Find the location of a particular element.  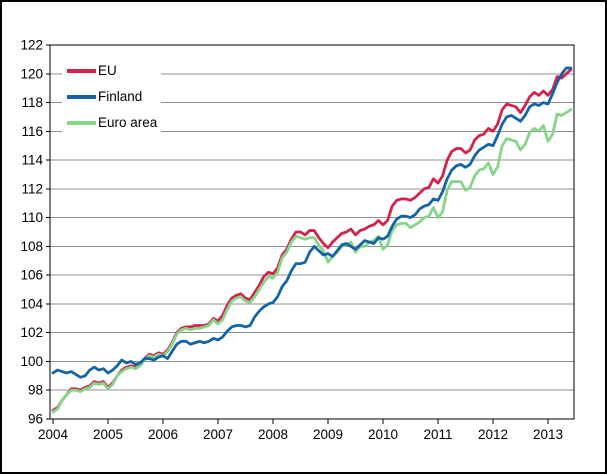

chart-legend: EU Finland Euro area is located at coordinates (112, 97).